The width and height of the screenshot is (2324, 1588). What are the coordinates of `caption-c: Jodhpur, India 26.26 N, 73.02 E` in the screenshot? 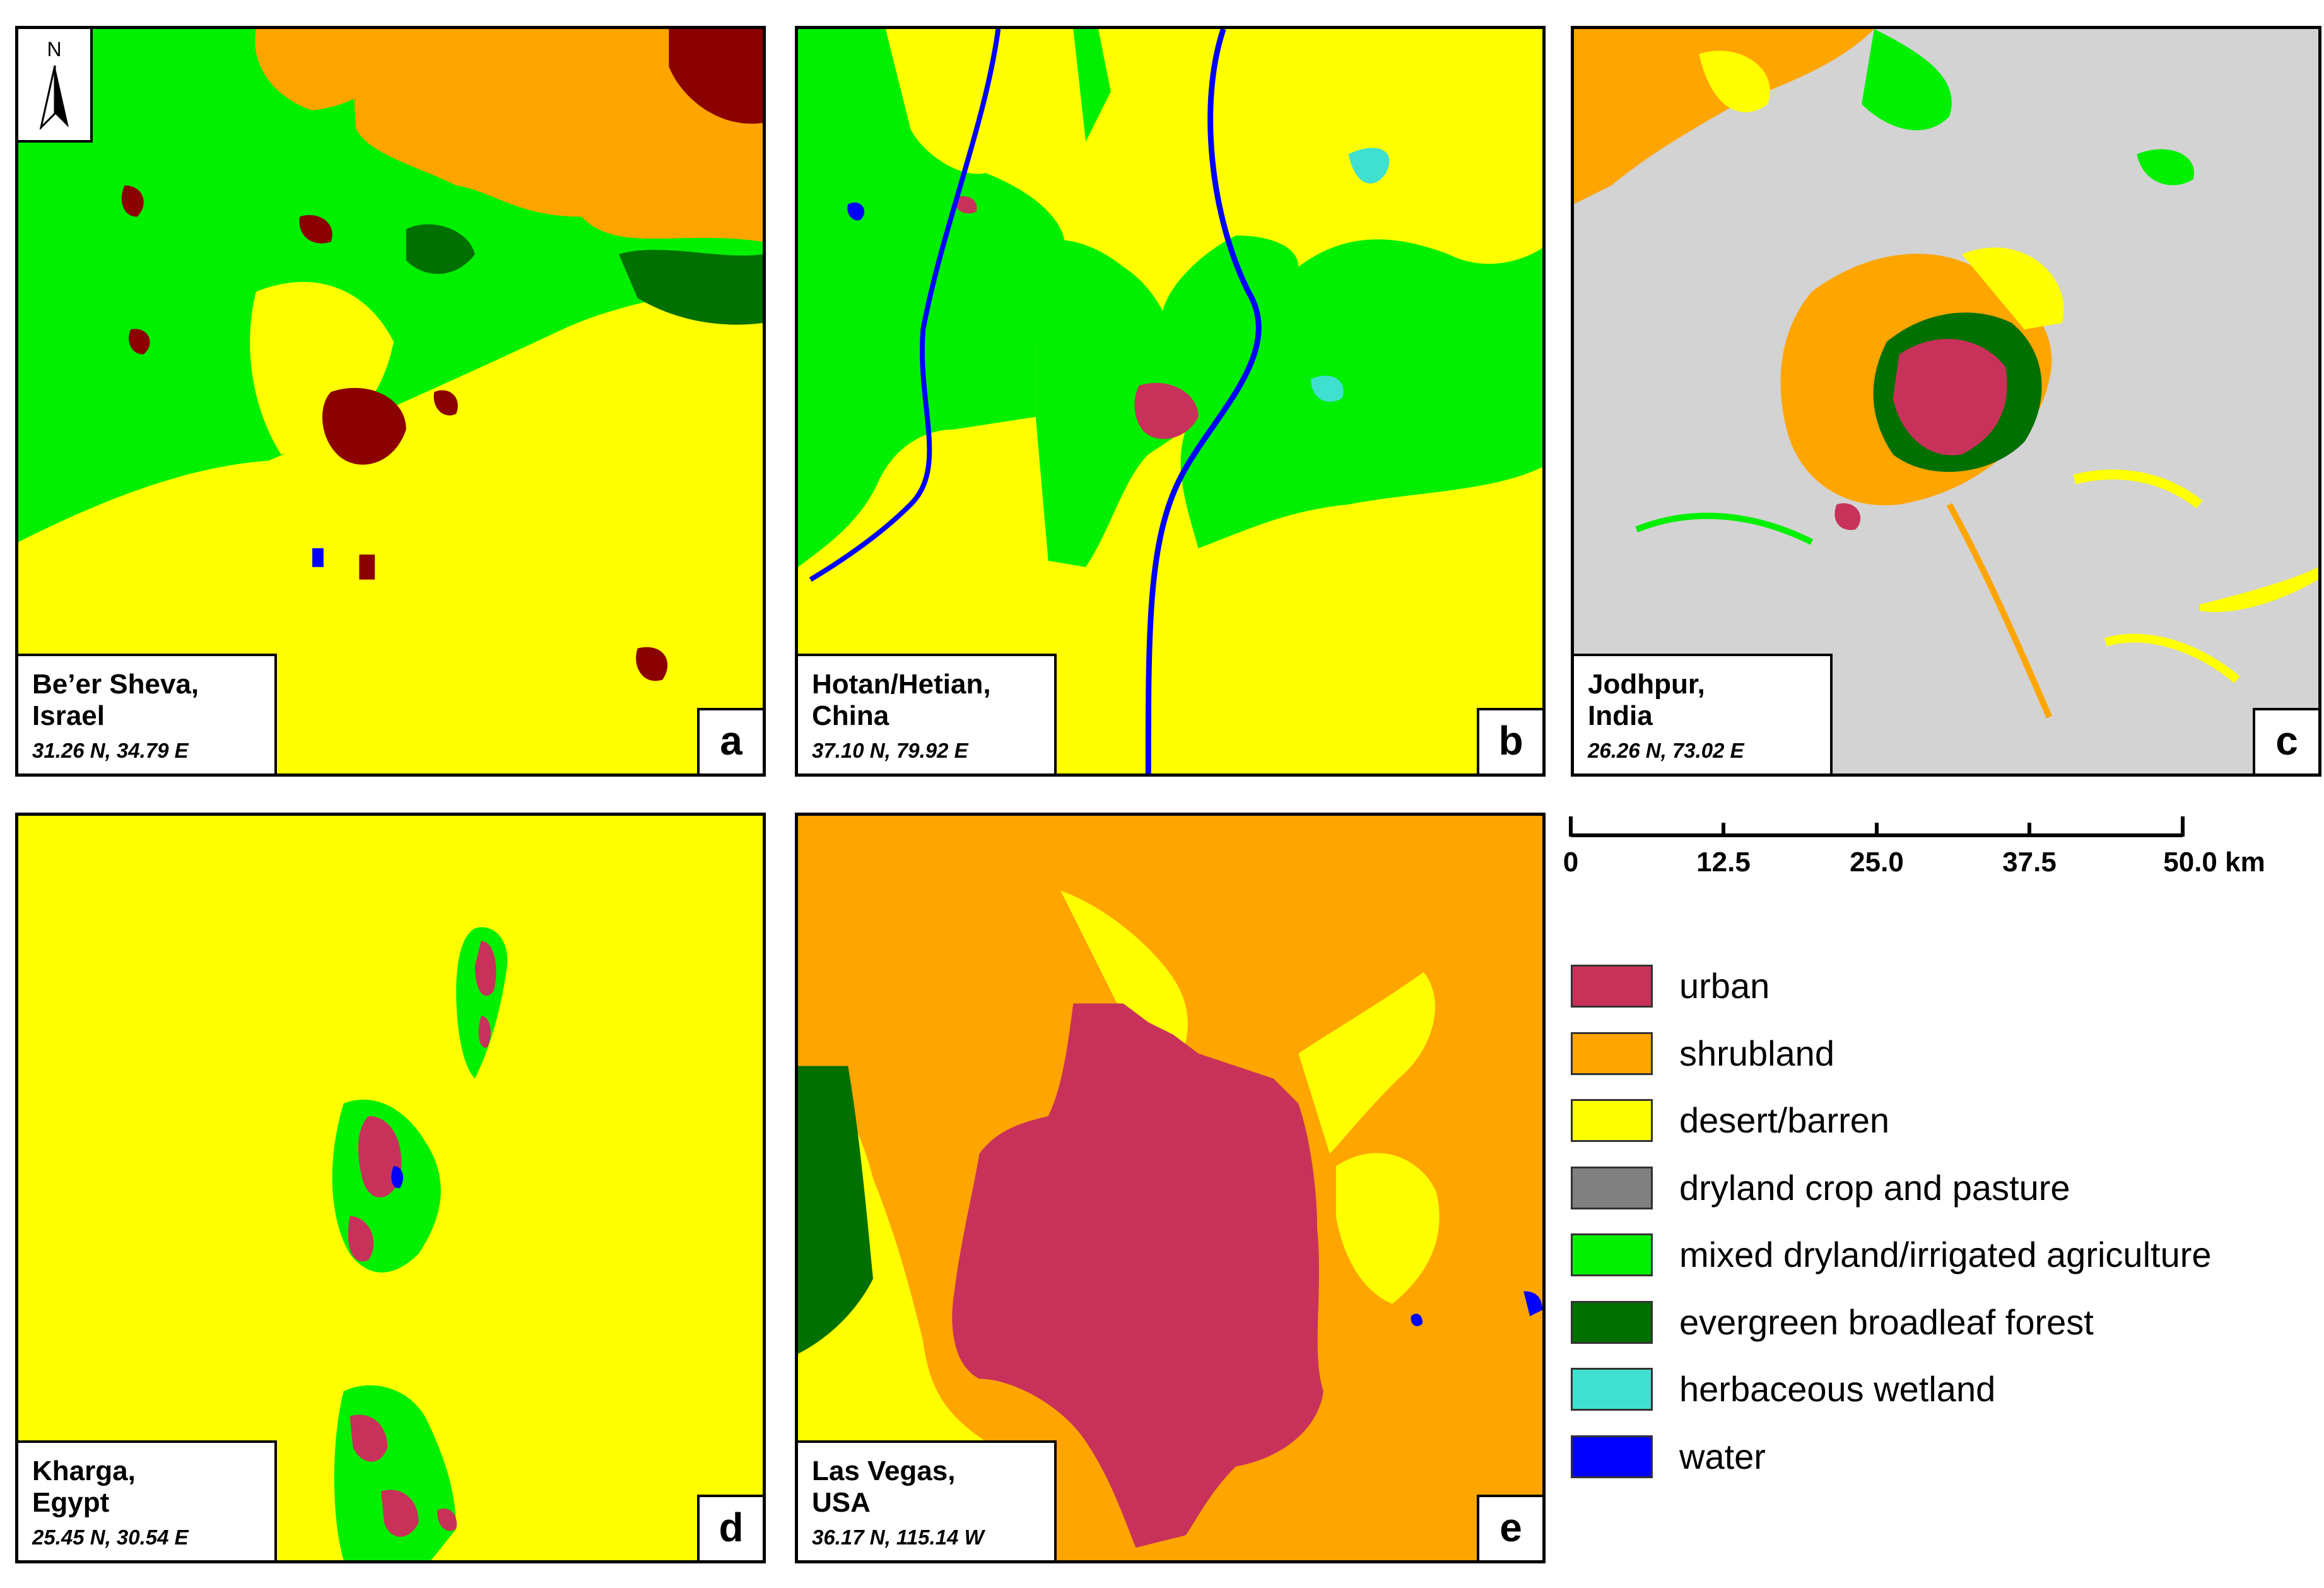 It's located at (1703, 714).